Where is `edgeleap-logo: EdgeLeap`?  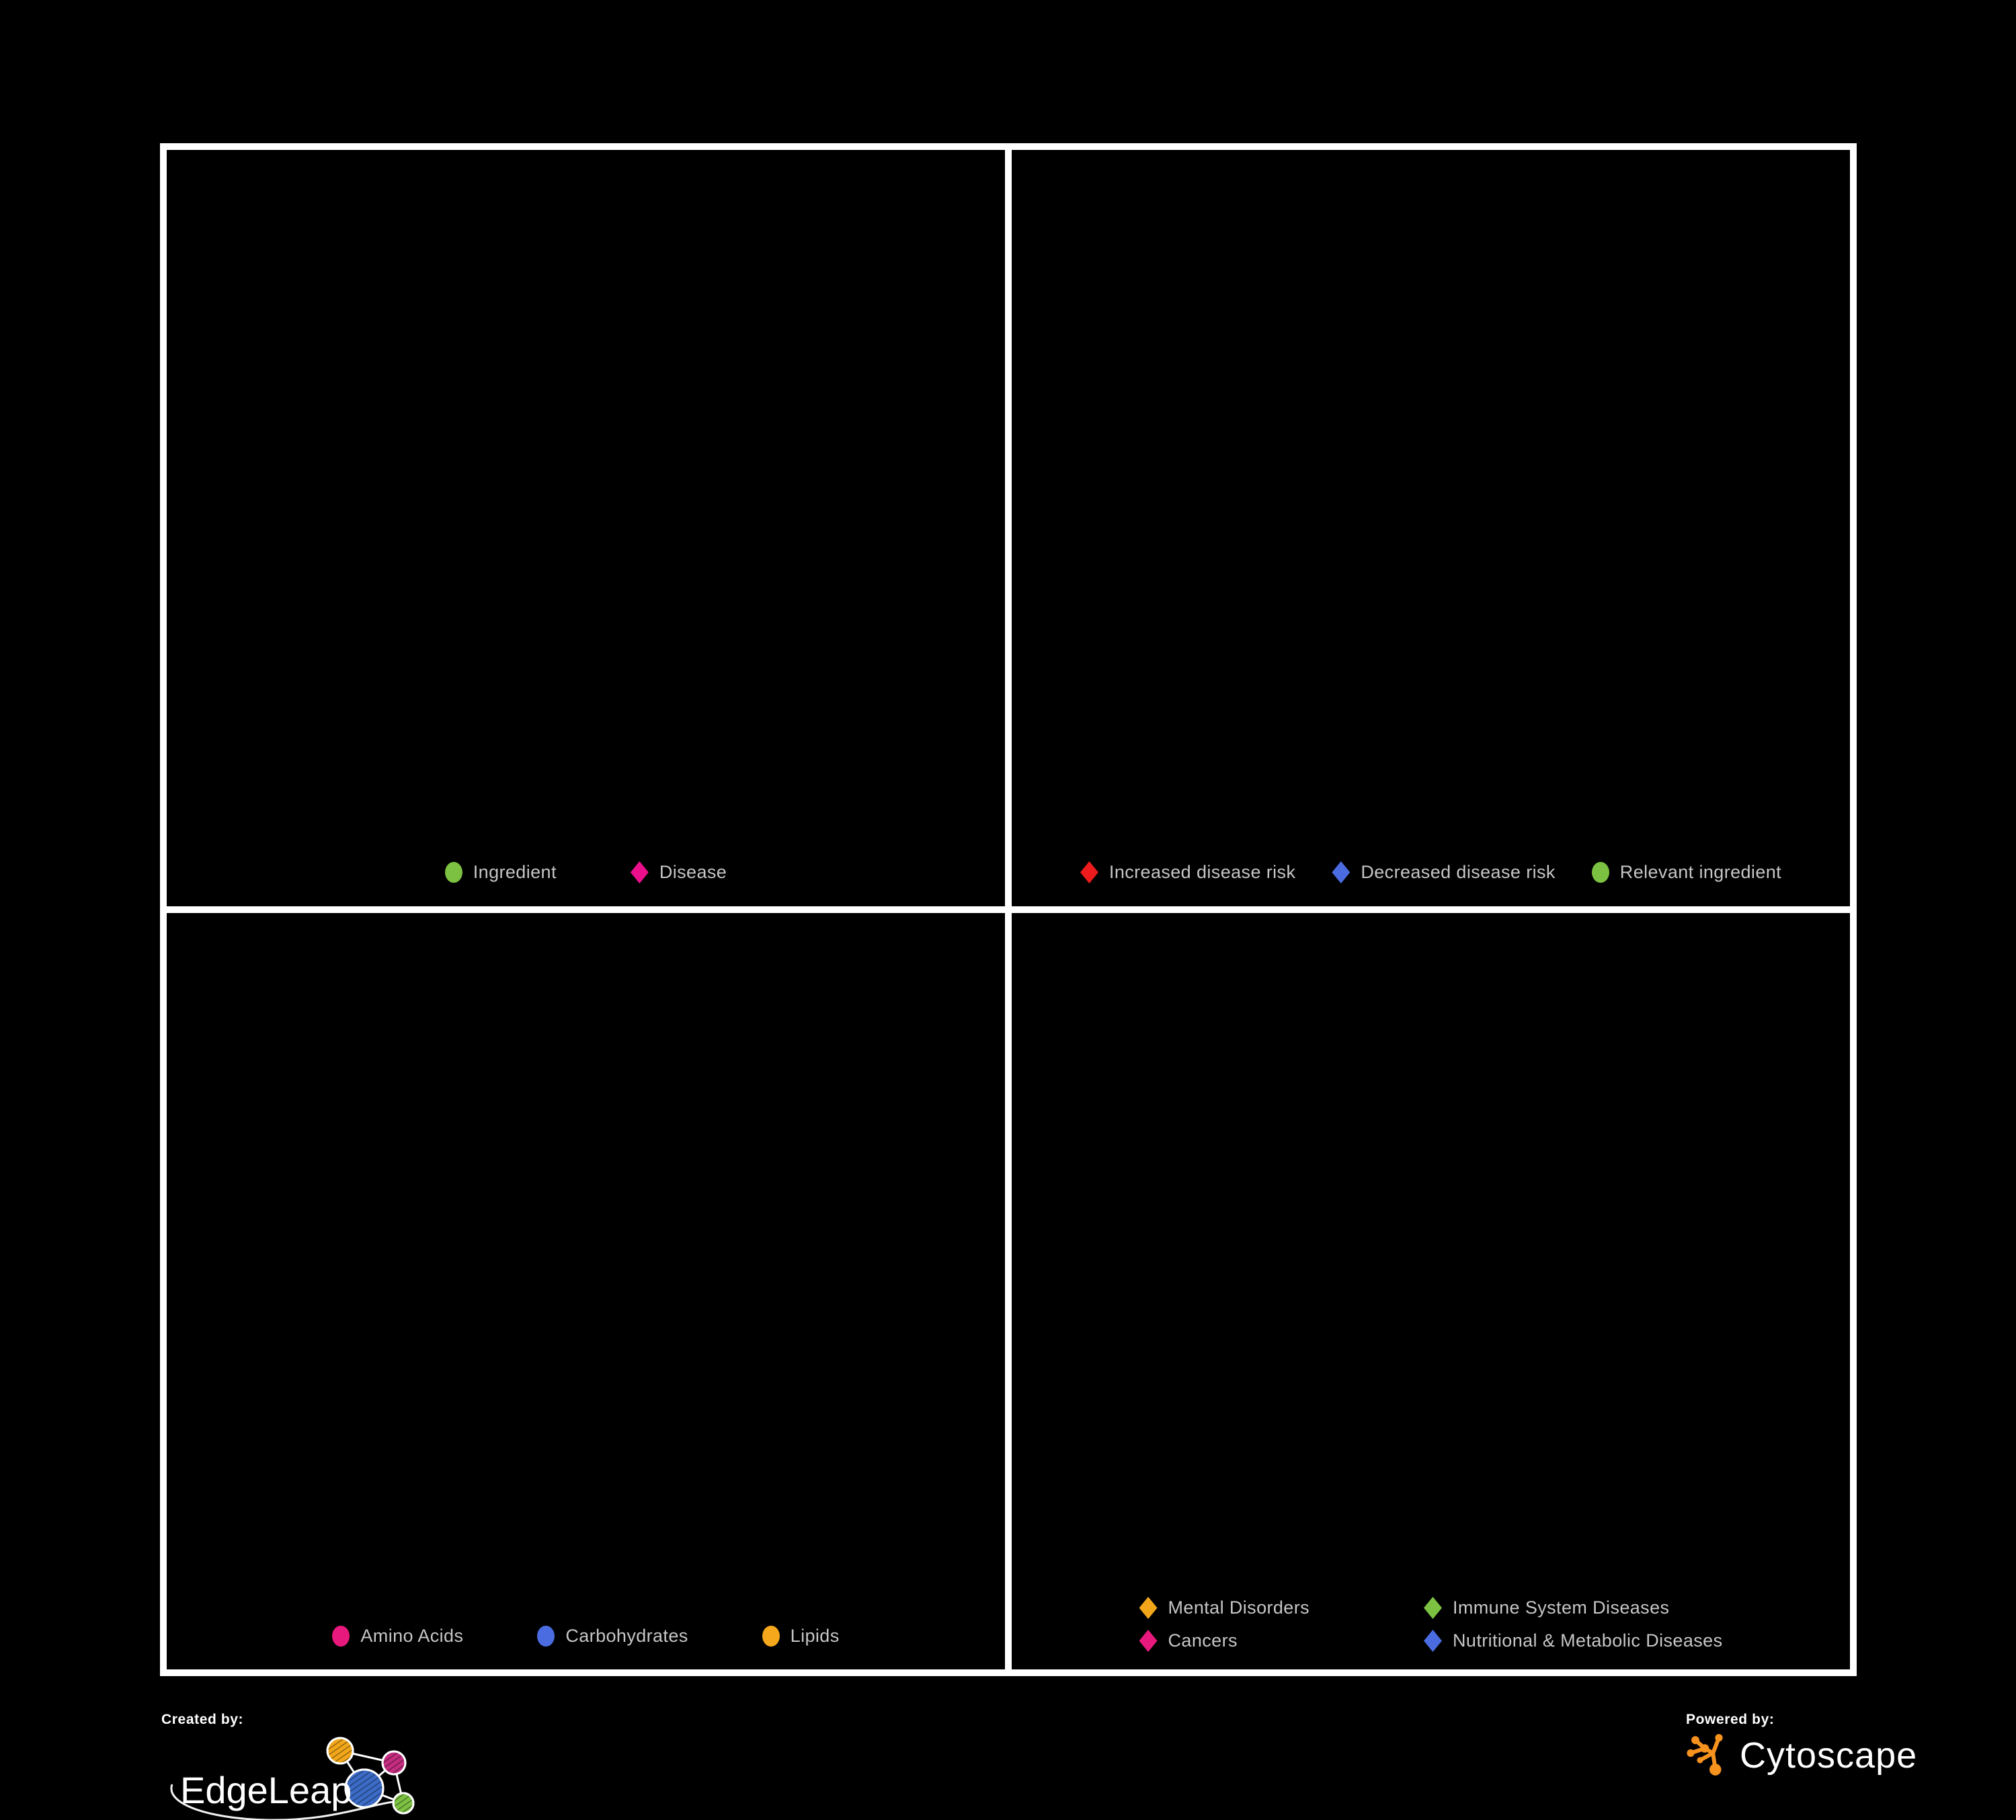 edgeleap-logo: EdgeLeap is located at coordinates (292, 1778).